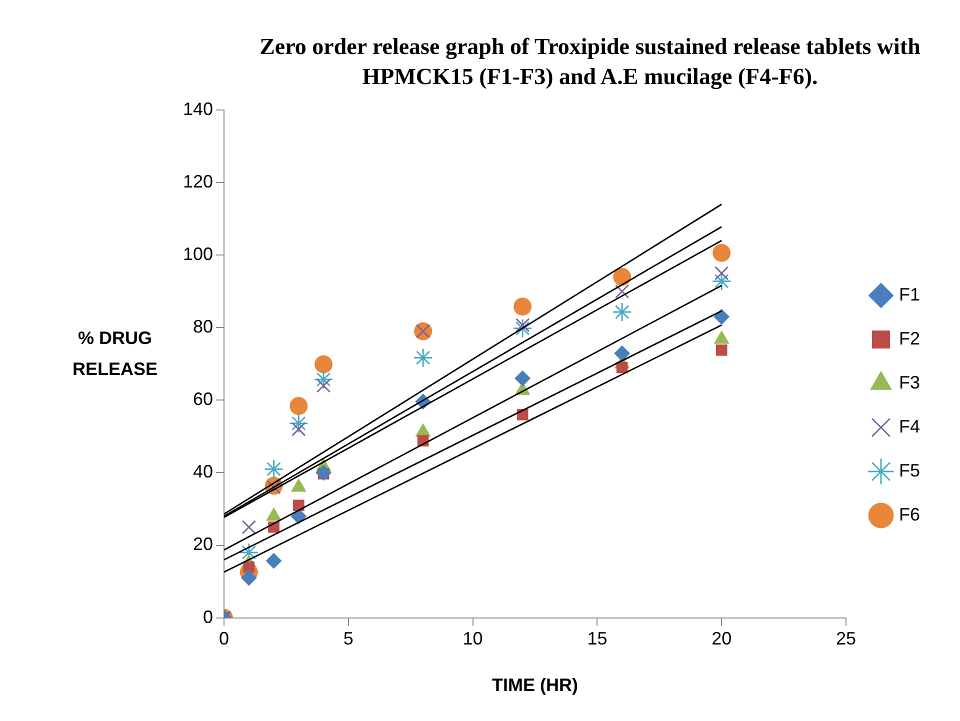 The image size is (960, 721). I want to click on y-tick-label: 120, so click(198, 182).